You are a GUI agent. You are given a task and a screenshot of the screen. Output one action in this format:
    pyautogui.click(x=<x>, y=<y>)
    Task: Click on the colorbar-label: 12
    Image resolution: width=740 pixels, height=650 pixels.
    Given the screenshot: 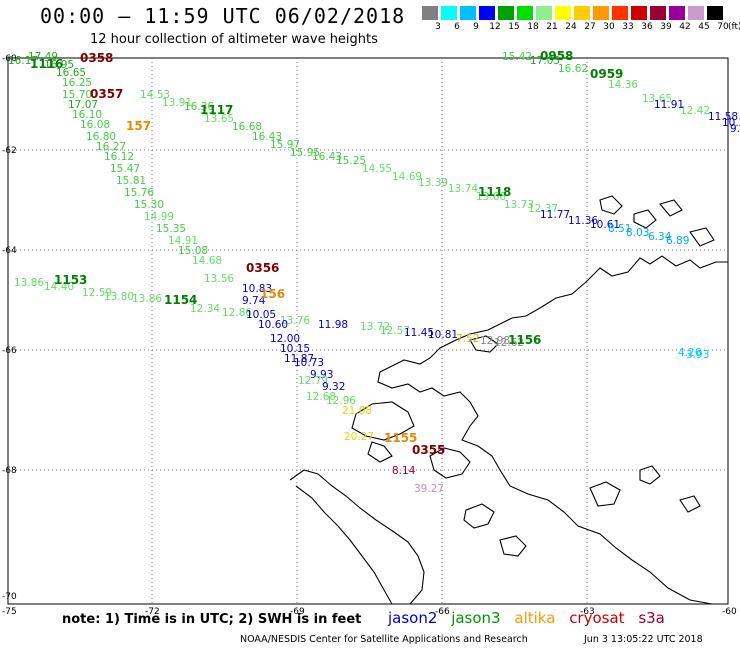 What is the action you would take?
    pyautogui.click(x=495, y=27)
    